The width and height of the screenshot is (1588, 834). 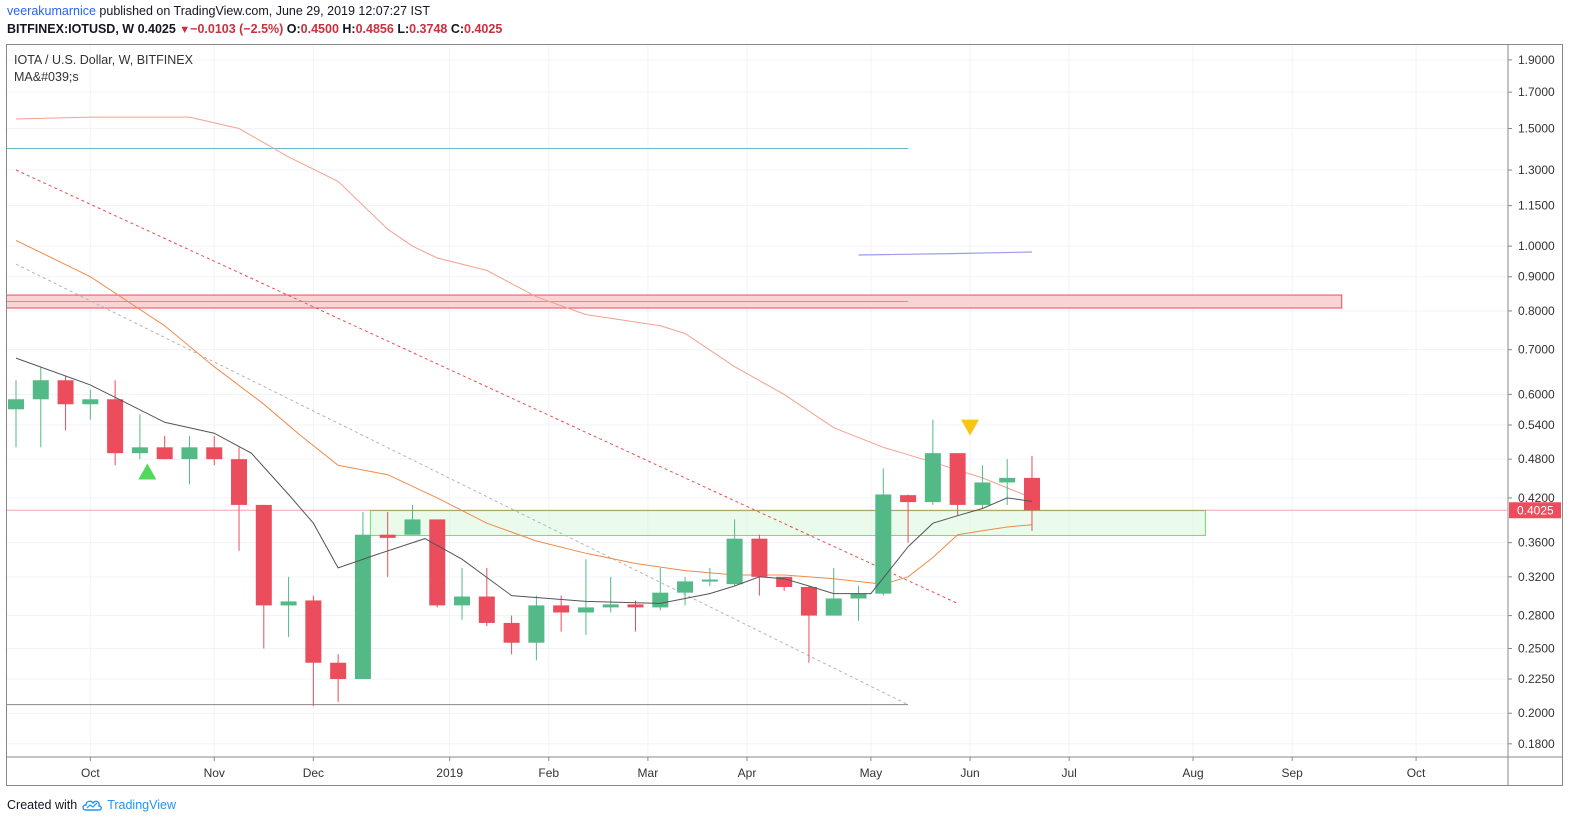 What do you see at coordinates (747, 773) in the screenshot?
I see `time-tick-label: Apr` at bounding box center [747, 773].